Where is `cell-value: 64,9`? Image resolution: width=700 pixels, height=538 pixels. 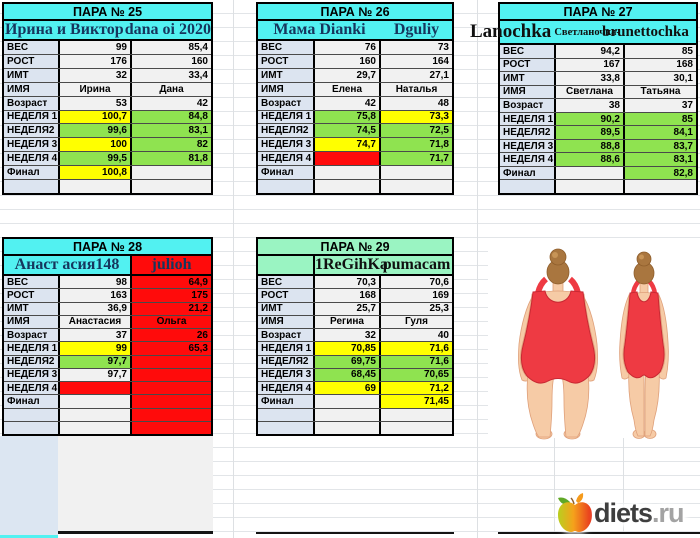 cell-value: 64,9 is located at coordinates (171, 282).